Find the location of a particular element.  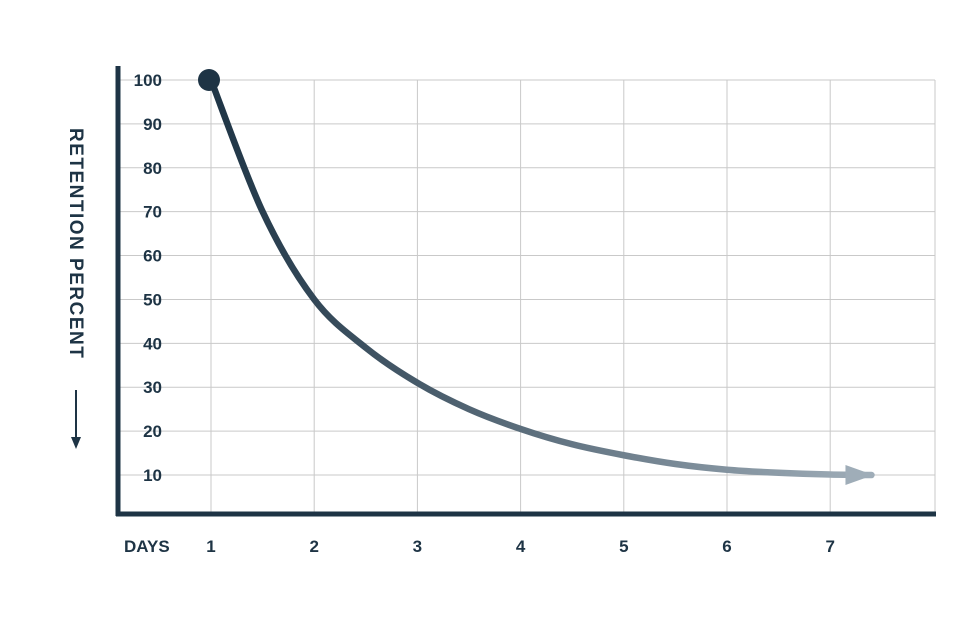

x-tick-label: 5 is located at coordinates (623, 546).